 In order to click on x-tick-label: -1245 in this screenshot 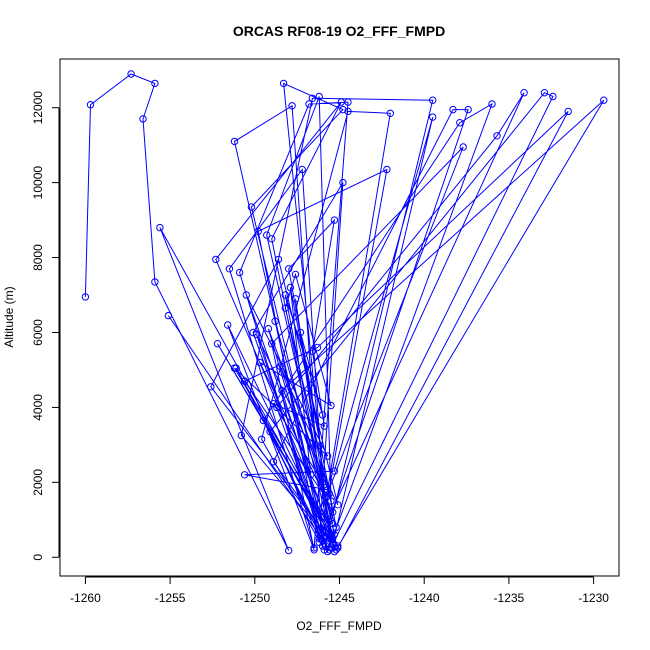, I will do `click(339, 598)`.